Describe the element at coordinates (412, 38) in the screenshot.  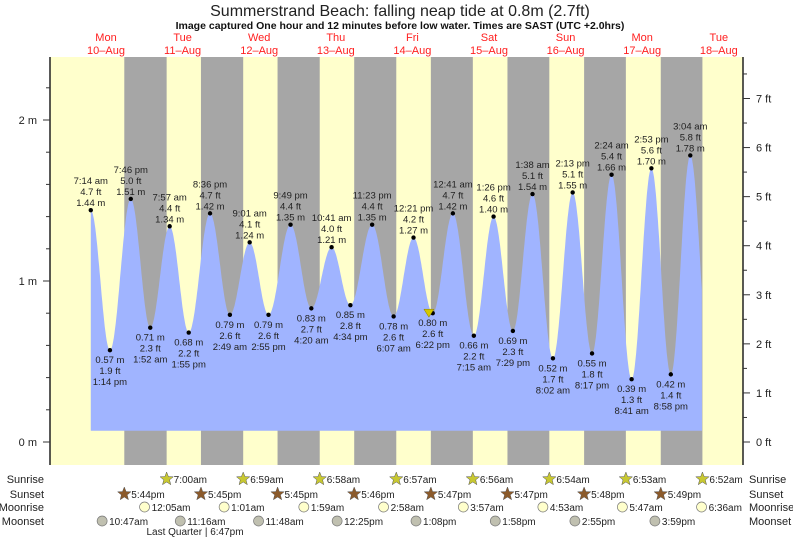
I see `day-name: Fri` at that location.